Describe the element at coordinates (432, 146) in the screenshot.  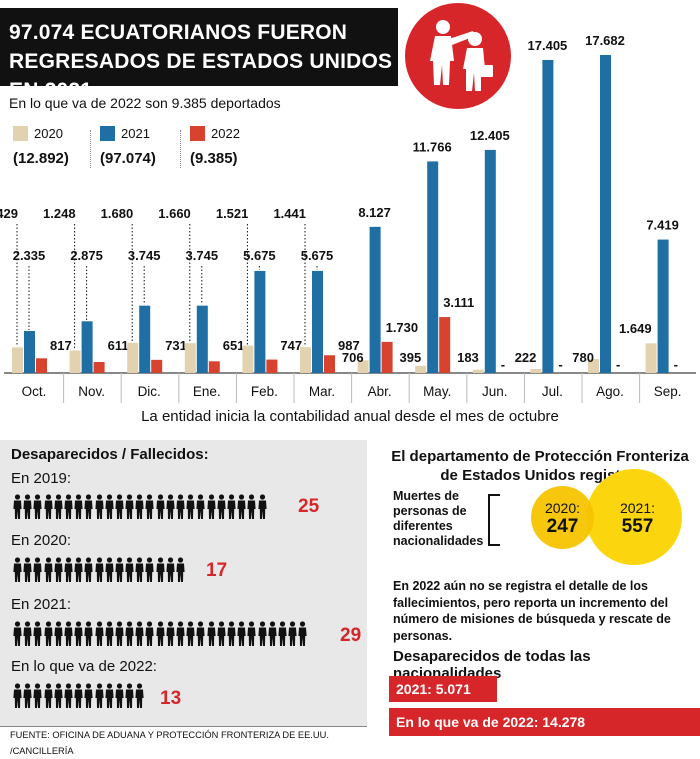
I see `data-label: 11.766` at that location.